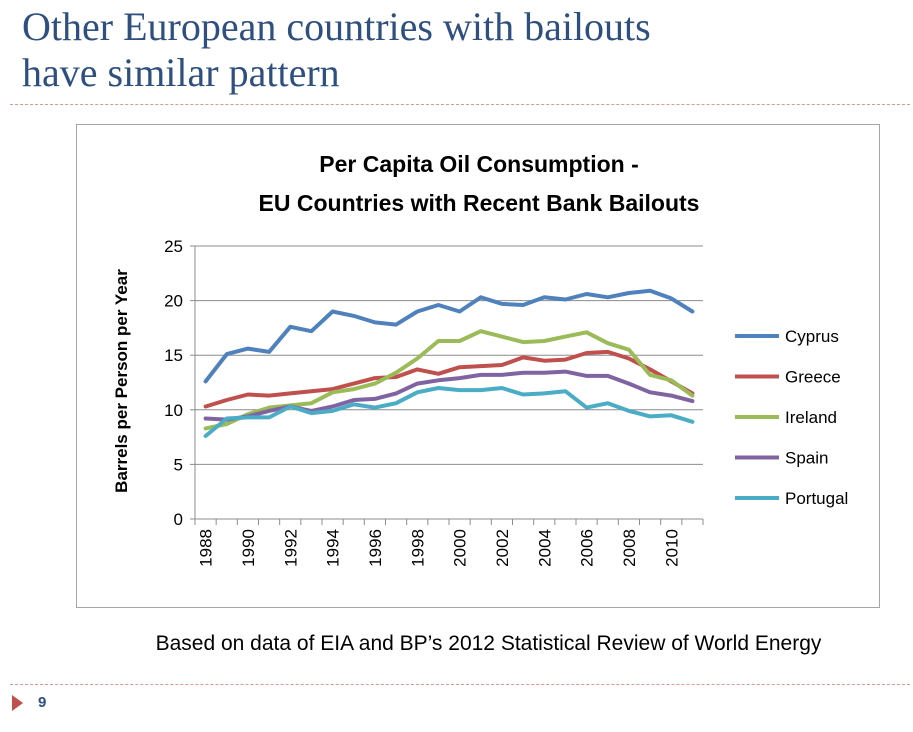 The image size is (913, 732). I want to click on series-line-cyprus, so click(449, 336).